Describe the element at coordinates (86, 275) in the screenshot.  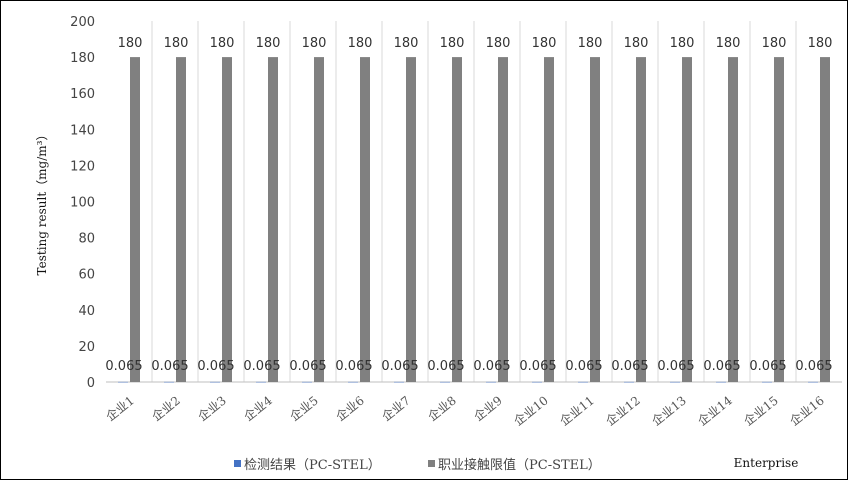
I see `y-tick-label: 60` at that location.